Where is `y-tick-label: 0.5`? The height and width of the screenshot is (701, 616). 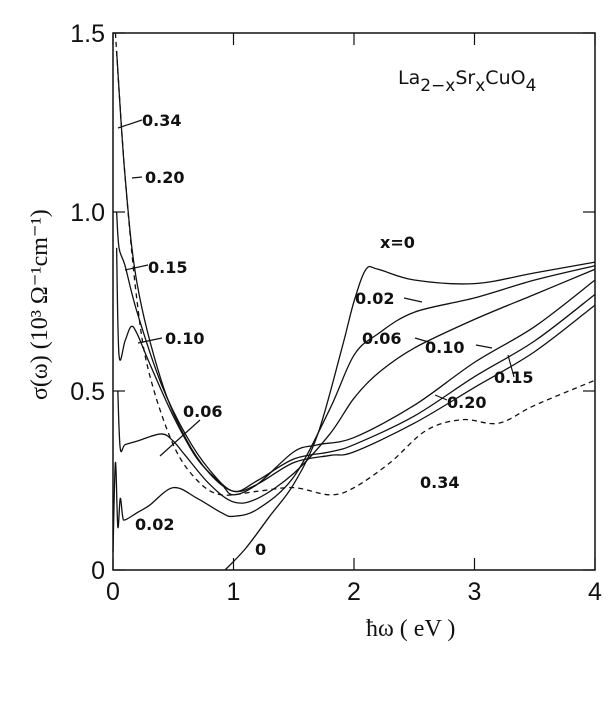 y-tick-label: 0.5 is located at coordinates (87, 392).